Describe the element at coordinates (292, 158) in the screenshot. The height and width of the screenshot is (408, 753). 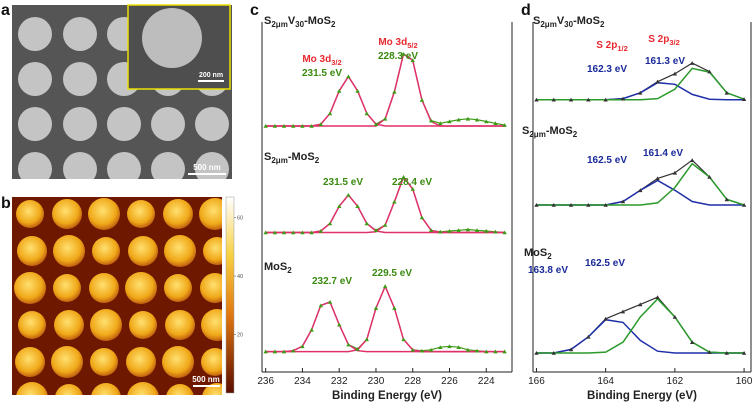
I see `spectrum-label: S2μm-MoS2` at that location.